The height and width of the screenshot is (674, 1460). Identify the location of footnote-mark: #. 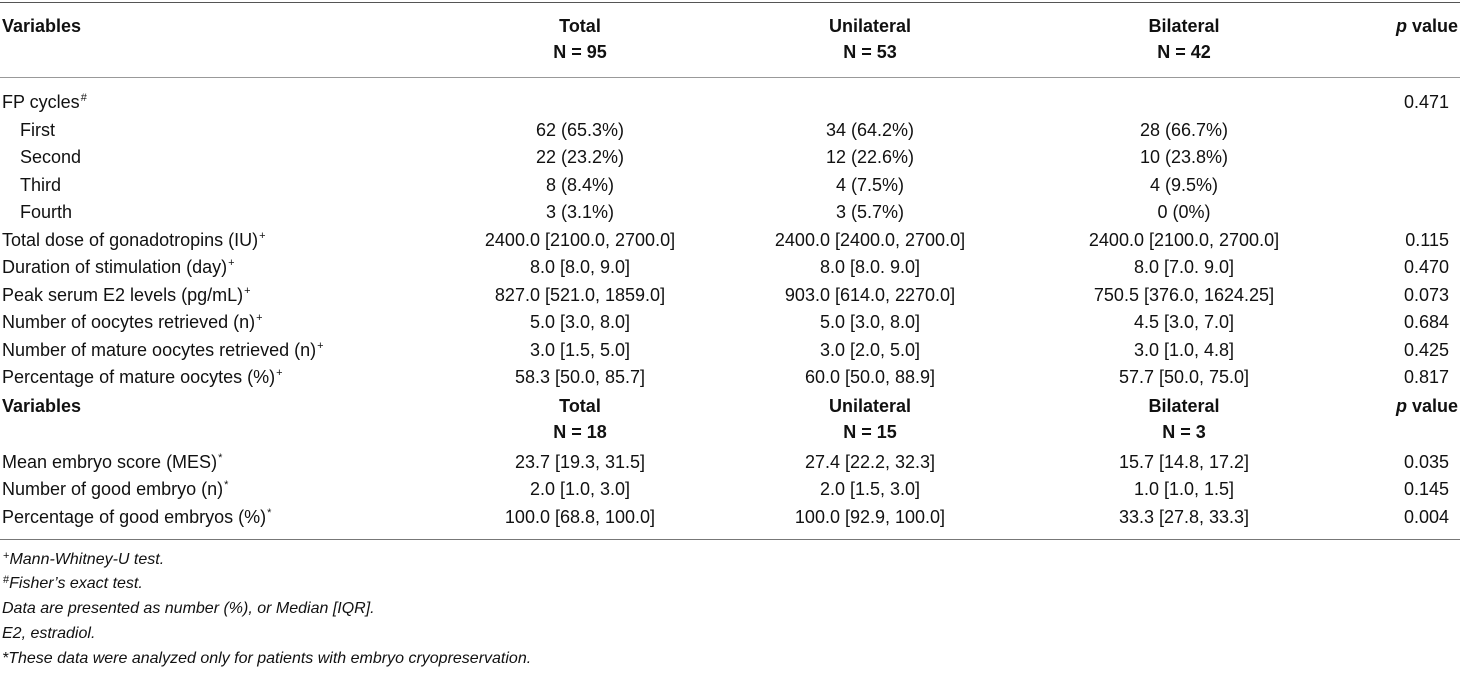
(6, 580).